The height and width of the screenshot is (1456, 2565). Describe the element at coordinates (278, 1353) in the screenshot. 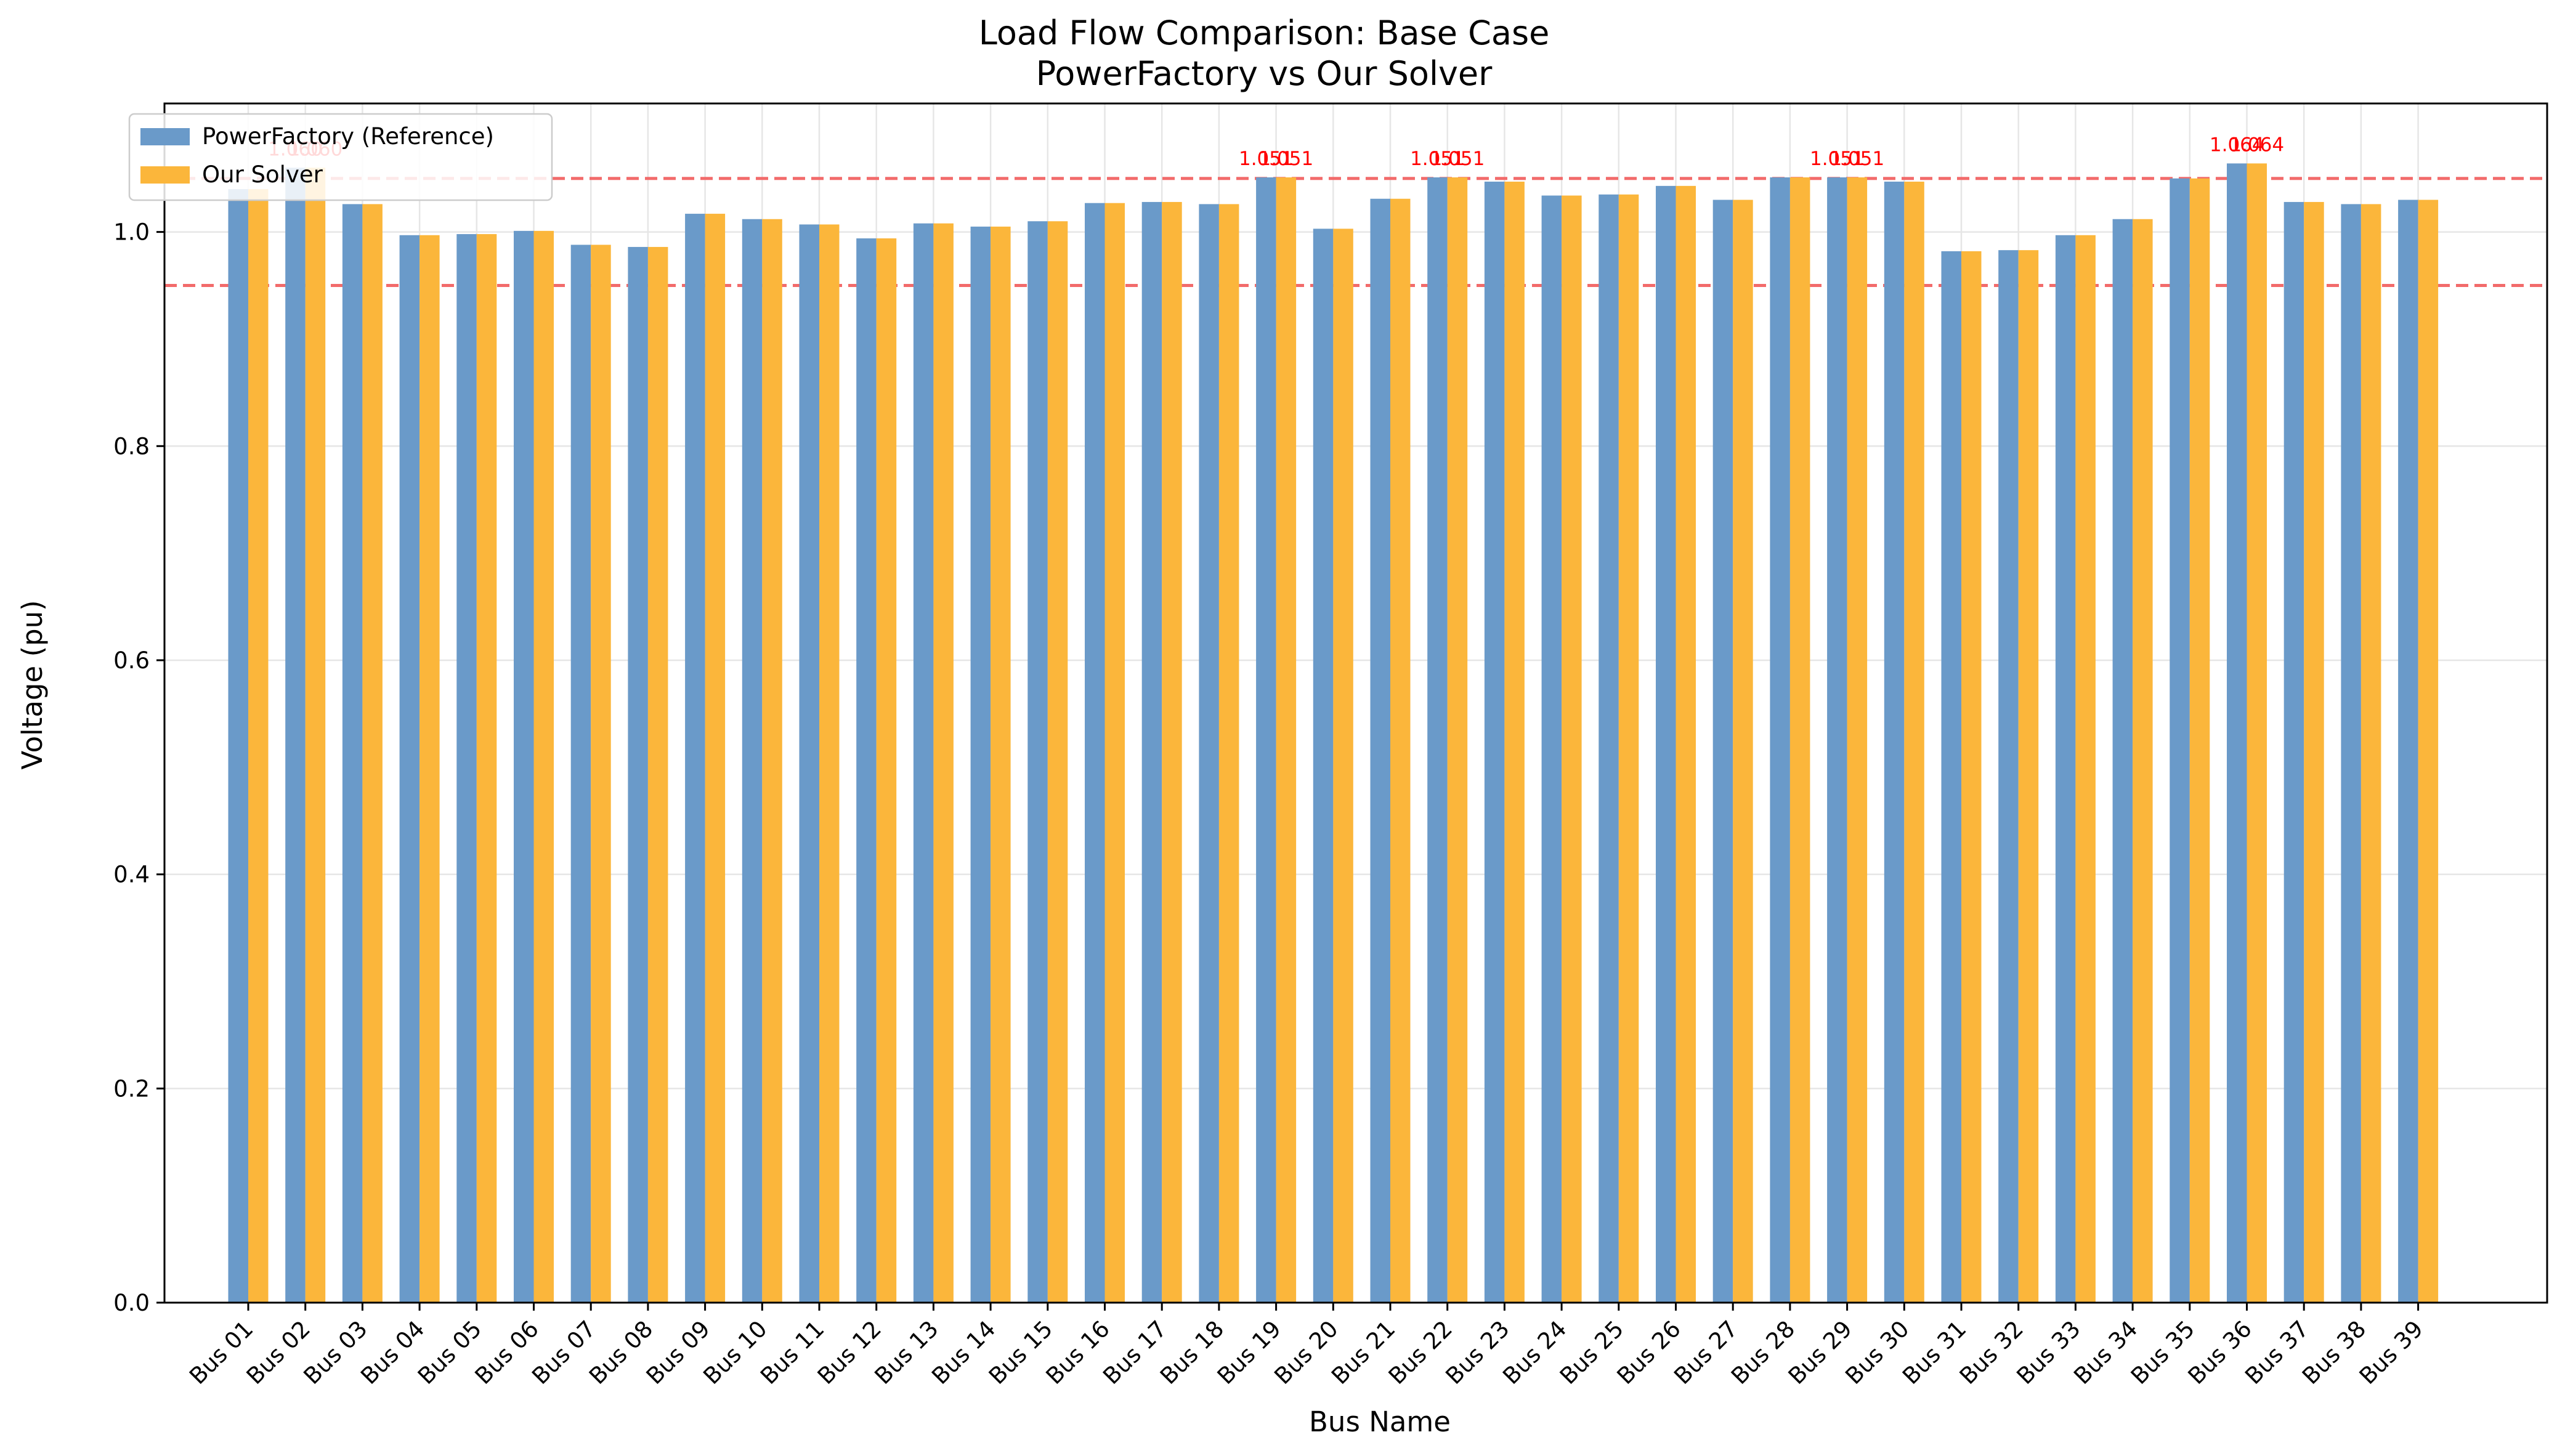

I see `x-tick-label: Bus 02` at that location.